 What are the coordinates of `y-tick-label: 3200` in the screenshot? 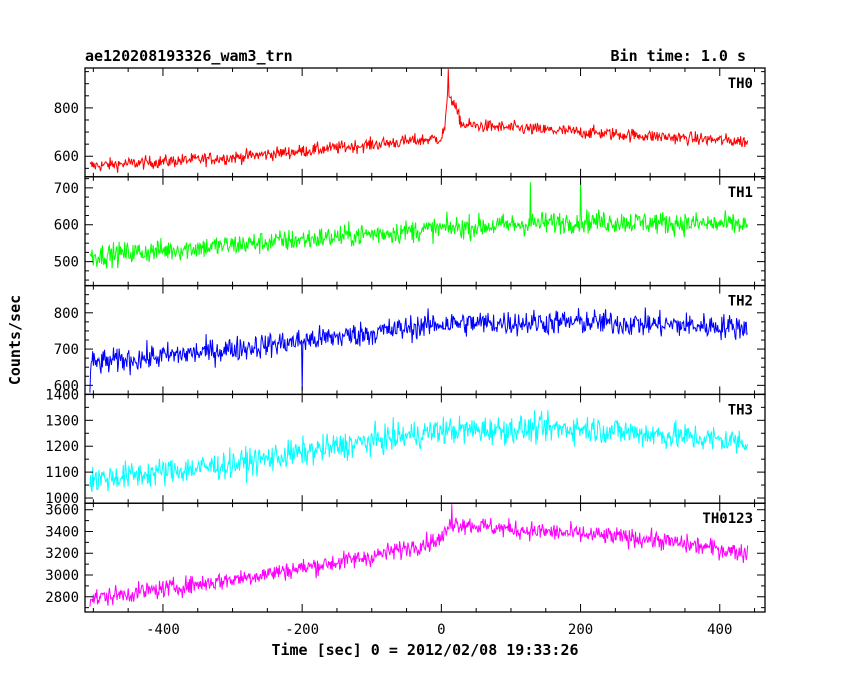 It's located at (62, 554).